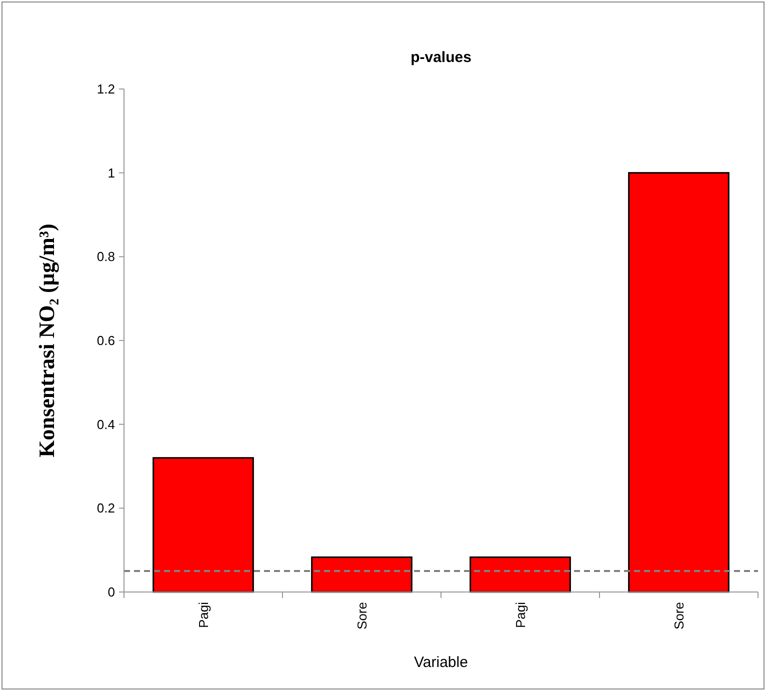 The image size is (776, 699). What do you see at coordinates (105, 424) in the screenshot?
I see `y-tick-label: 0.4` at bounding box center [105, 424].